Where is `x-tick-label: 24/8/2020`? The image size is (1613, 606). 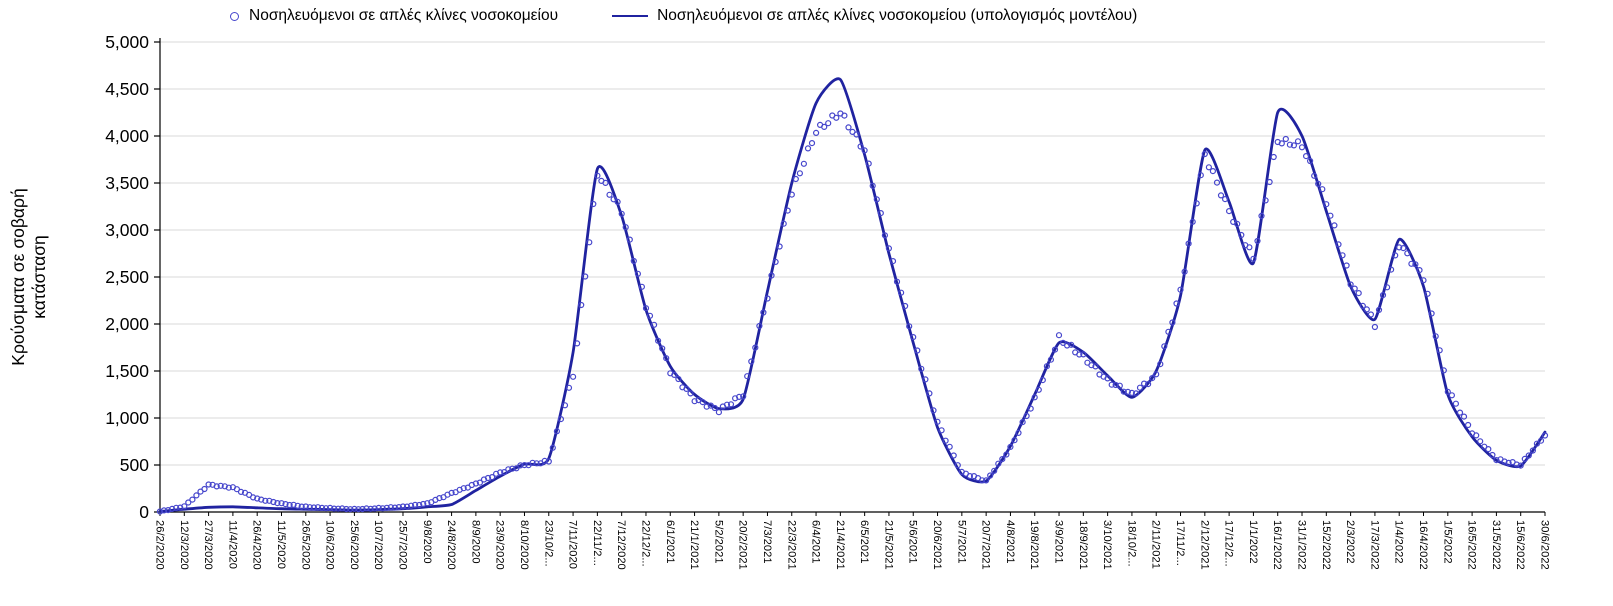 x-tick-label: 24/8/2020 is located at coordinates (451, 545).